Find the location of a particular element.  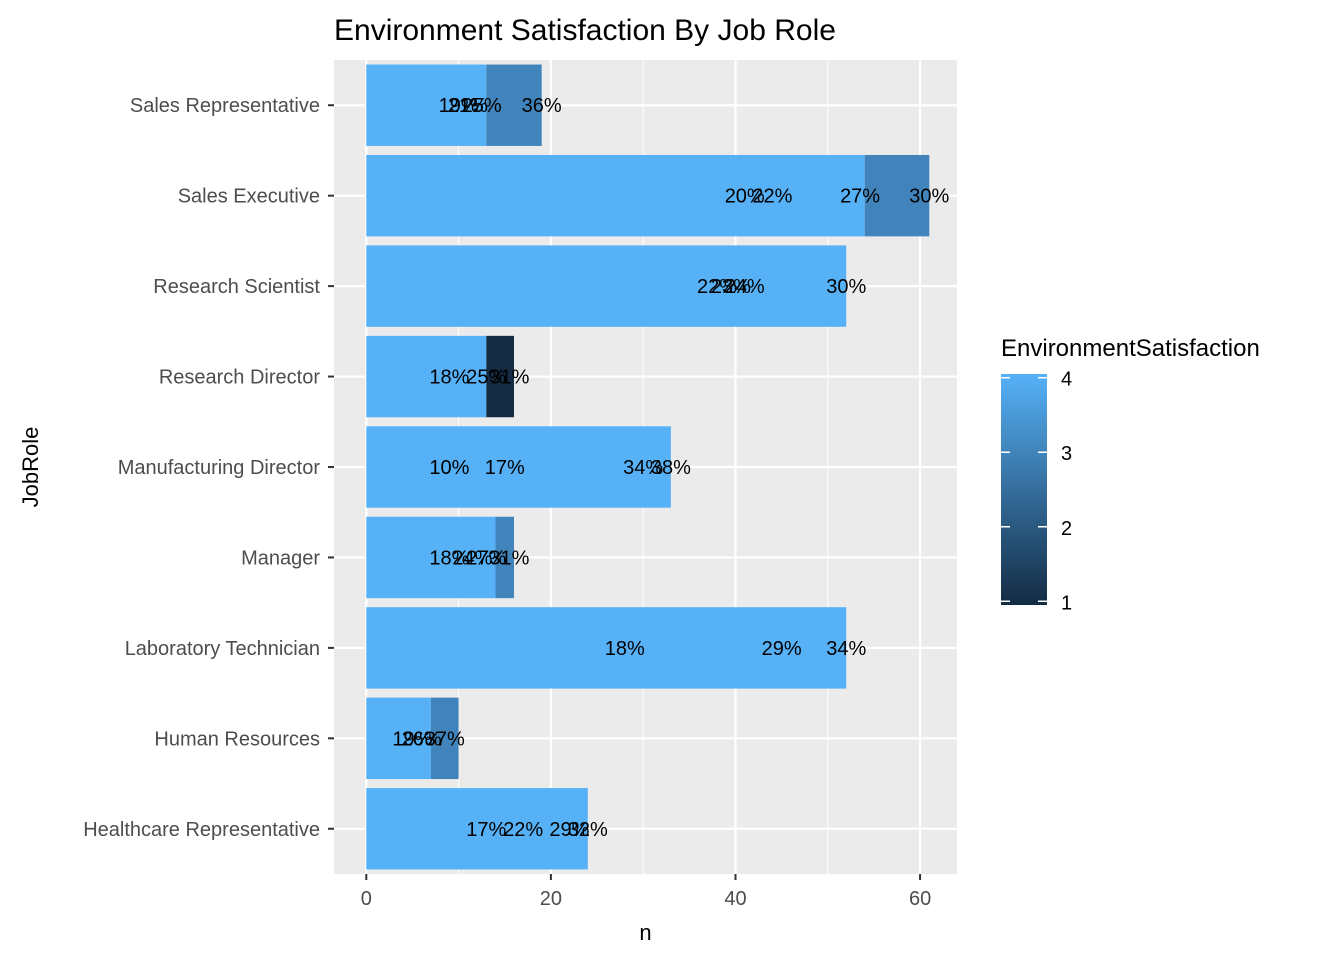

x-tick-label: 40 is located at coordinates (735, 899).